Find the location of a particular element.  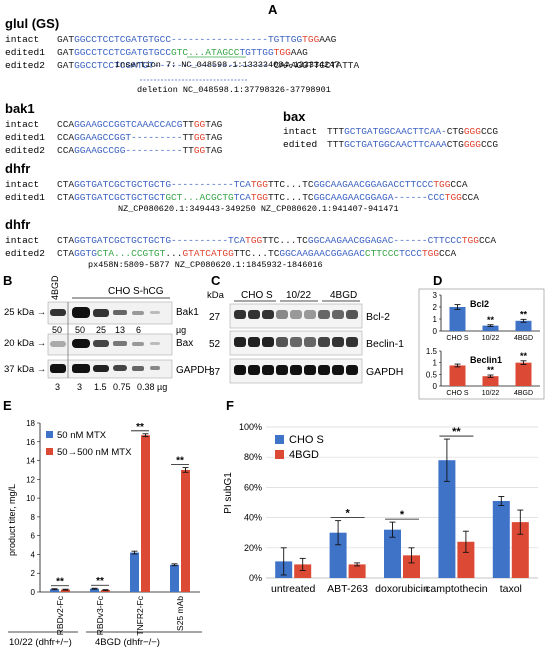

chart-e-xlabel-3: S25 mAb is located at coordinates (180, 613).